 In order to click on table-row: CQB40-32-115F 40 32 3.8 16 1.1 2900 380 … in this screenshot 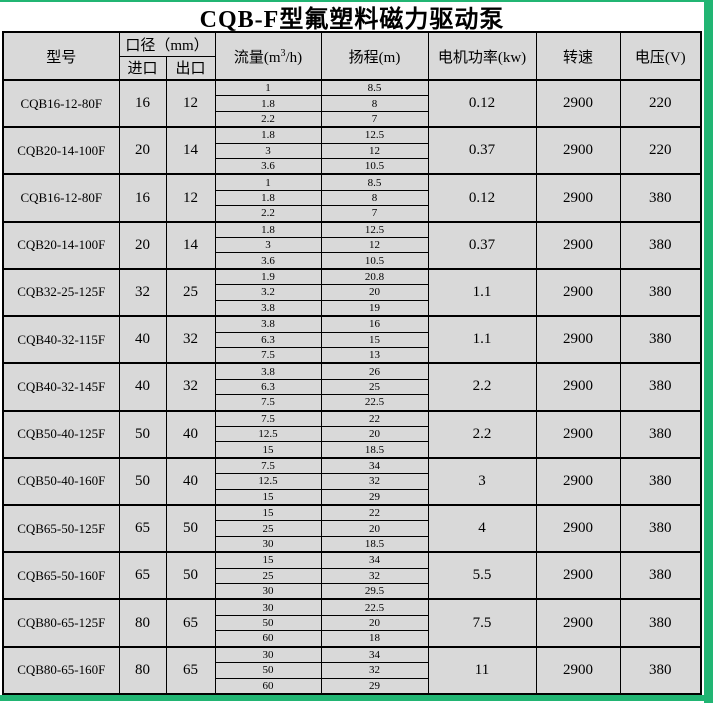, I will do `click(352, 339)`.